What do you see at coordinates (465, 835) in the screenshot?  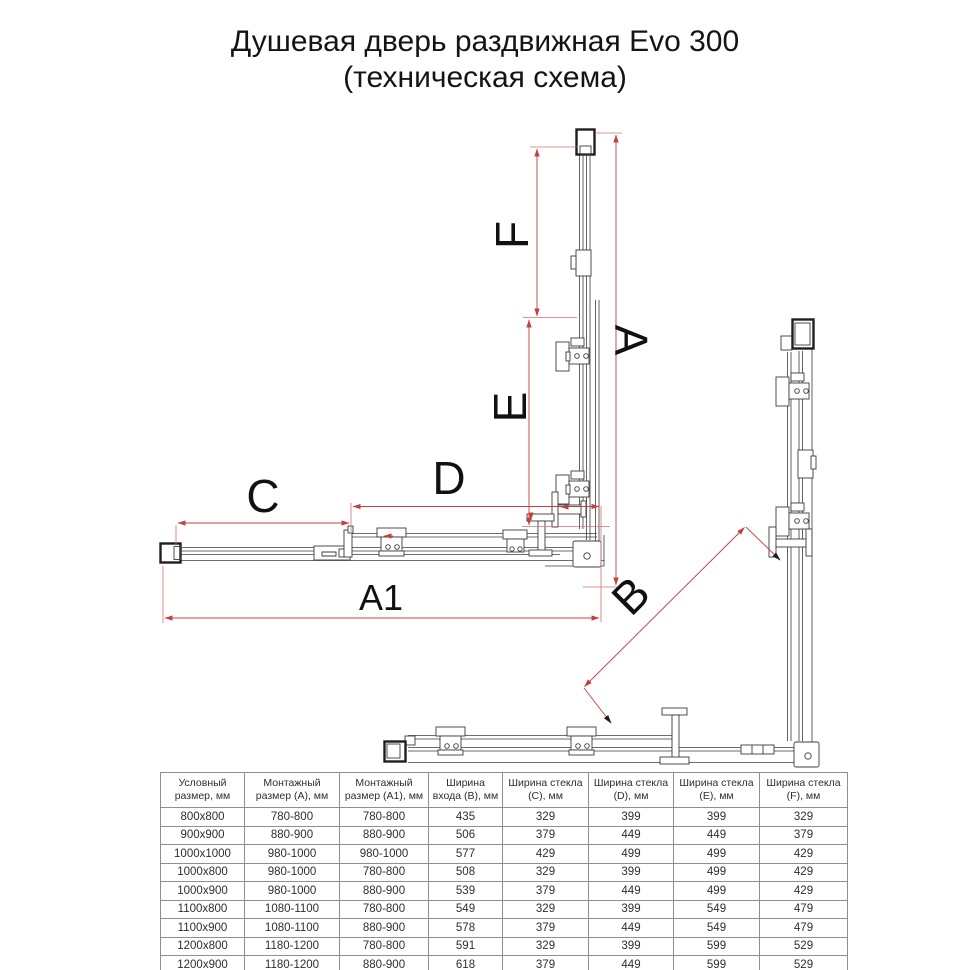 I see `table-cell: 506` at bounding box center [465, 835].